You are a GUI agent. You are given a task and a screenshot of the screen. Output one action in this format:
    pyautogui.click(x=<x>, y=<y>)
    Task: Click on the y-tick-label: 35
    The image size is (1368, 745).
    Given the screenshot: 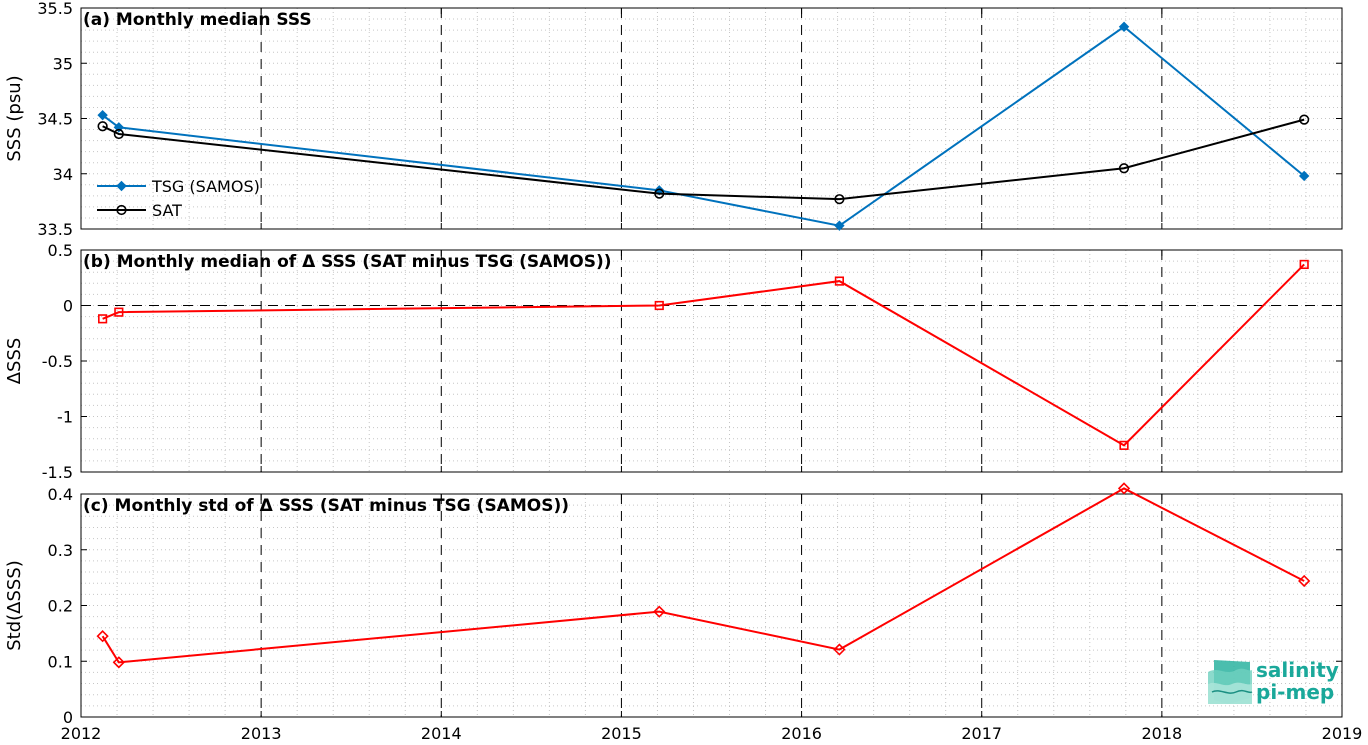 What is the action you would take?
    pyautogui.click(x=63, y=63)
    